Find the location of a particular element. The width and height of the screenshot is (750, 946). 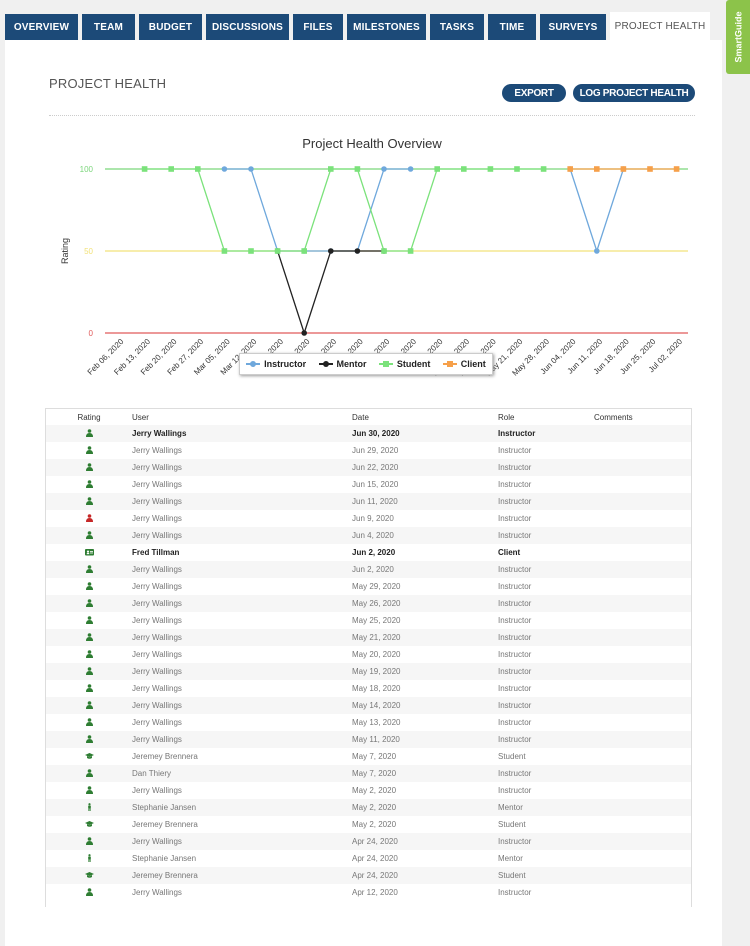

table-row: Jerry Wallings Jun 15, 2020 Instructor is located at coordinates (368, 484).